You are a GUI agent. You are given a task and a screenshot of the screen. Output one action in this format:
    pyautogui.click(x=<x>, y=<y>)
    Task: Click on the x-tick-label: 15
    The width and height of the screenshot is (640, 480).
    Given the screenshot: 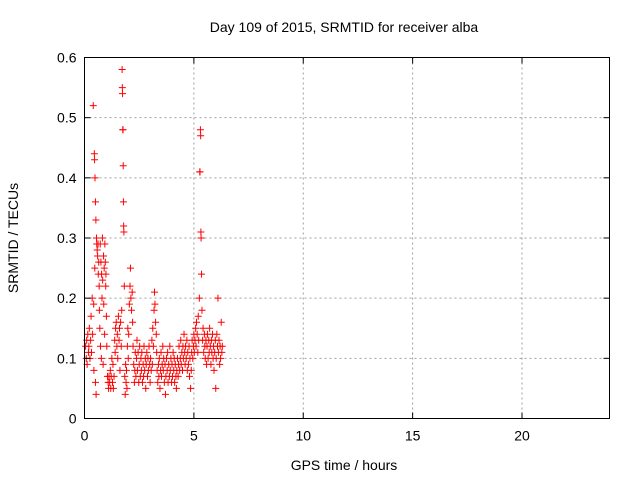 What is the action you would take?
    pyautogui.click(x=413, y=436)
    